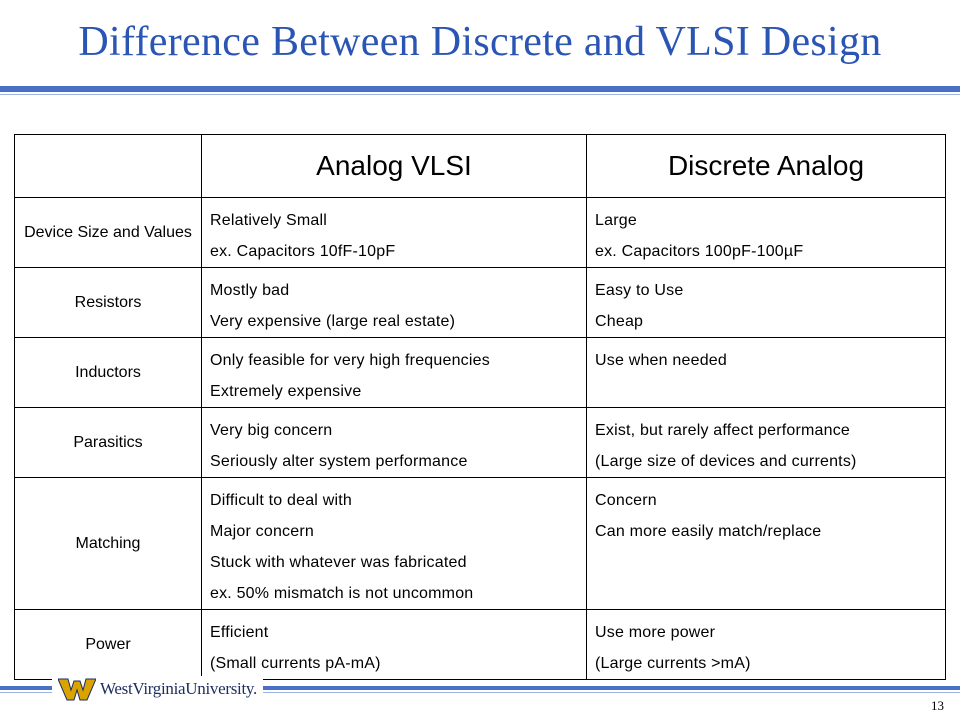 Image resolution: width=960 pixels, height=720 pixels. I want to click on discrete-cell: Use more power (Large currents >mA), so click(766, 644).